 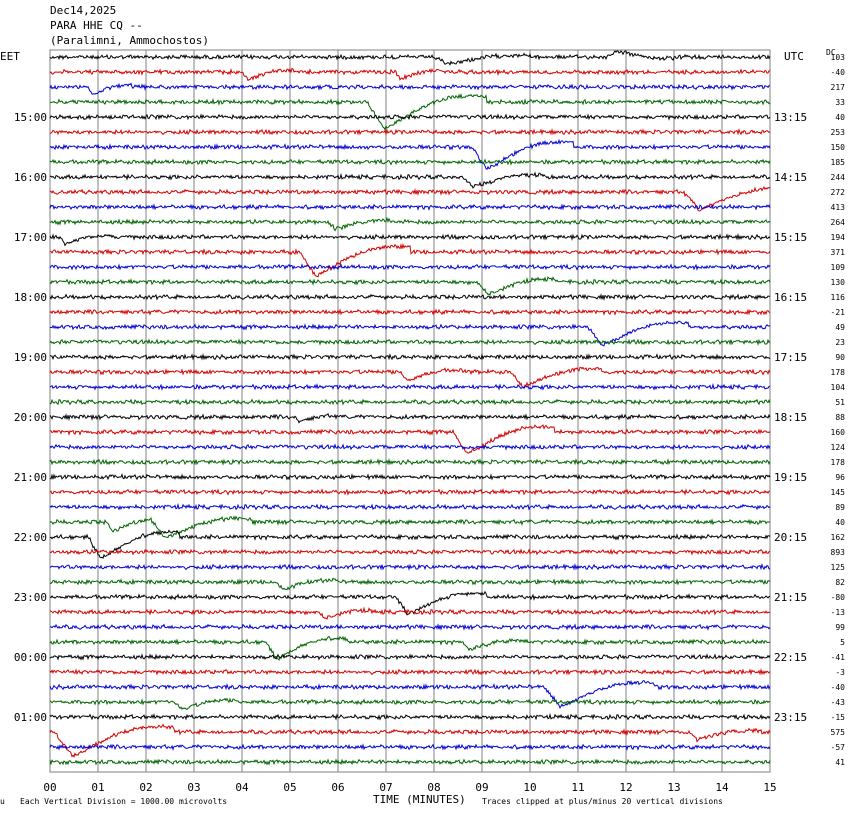 What do you see at coordinates (838, 492) in the screenshot?
I see `dc-offset-29: 145` at bounding box center [838, 492].